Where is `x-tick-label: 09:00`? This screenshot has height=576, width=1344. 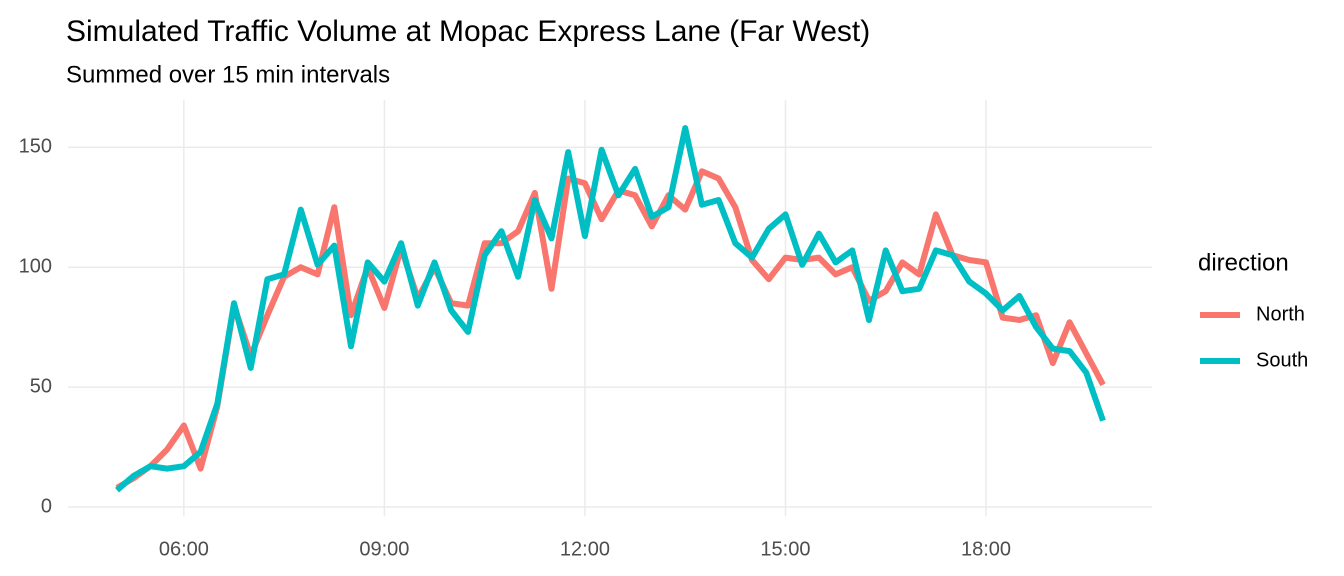 x-tick-label: 09:00 is located at coordinates (384, 549).